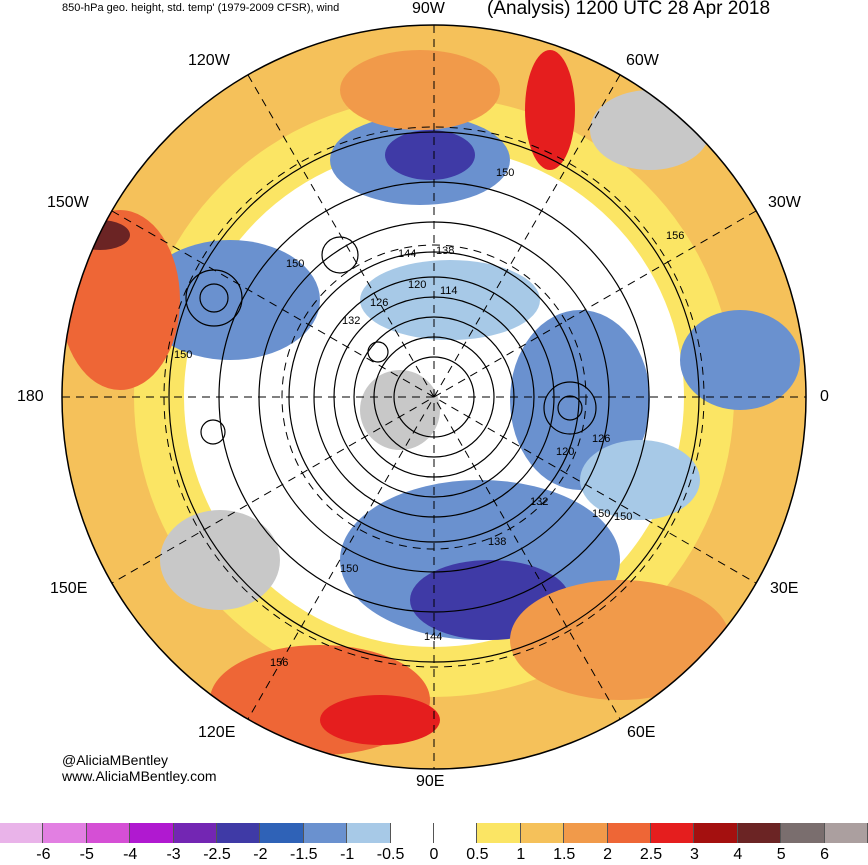 This screenshot has height=865, width=868. Describe the element at coordinates (434, 854) in the screenshot. I see `colorbar-tick-label: 0` at that location.